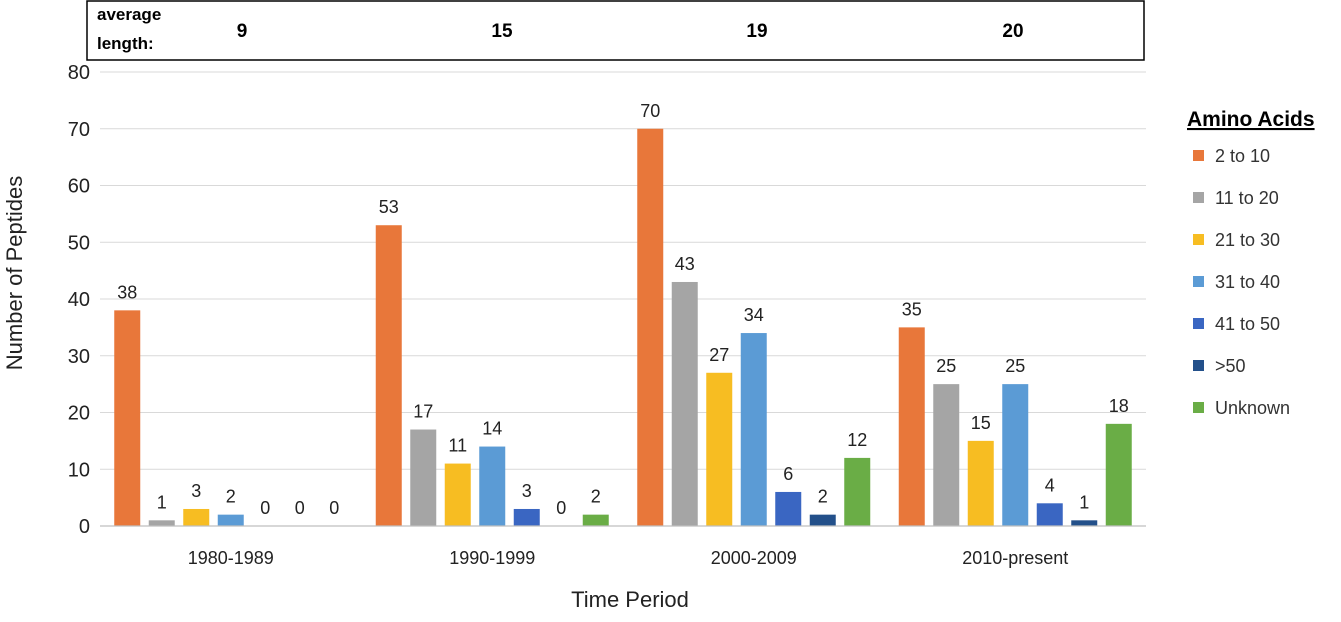 The image size is (1341, 622). What do you see at coordinates (231, 558) in the screenshot?
I see `x-tick-label: 1980-1989` at bounding box center [231, 558].